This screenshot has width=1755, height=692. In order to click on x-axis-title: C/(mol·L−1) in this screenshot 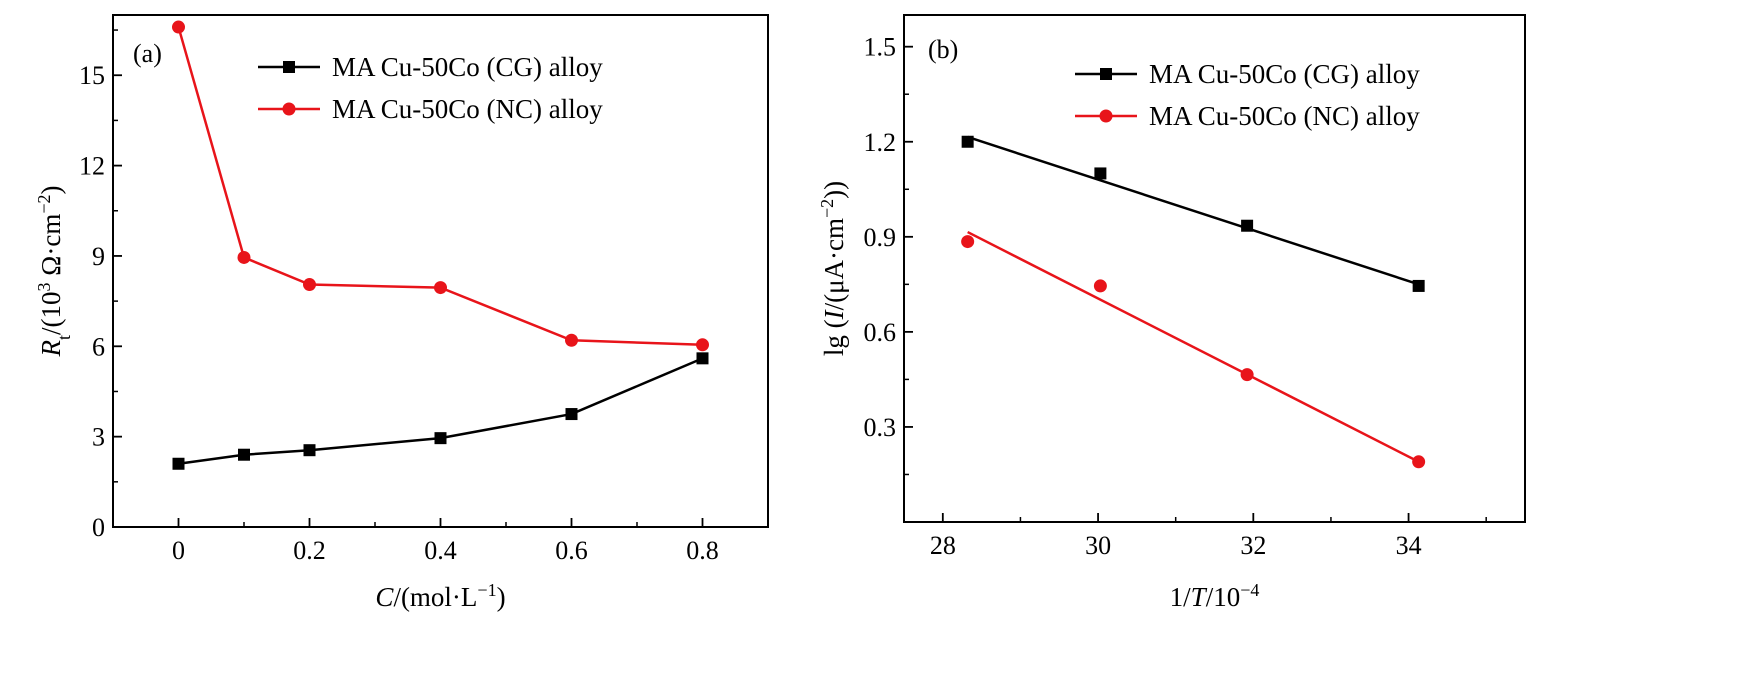, I will do `click(440, 596)`.